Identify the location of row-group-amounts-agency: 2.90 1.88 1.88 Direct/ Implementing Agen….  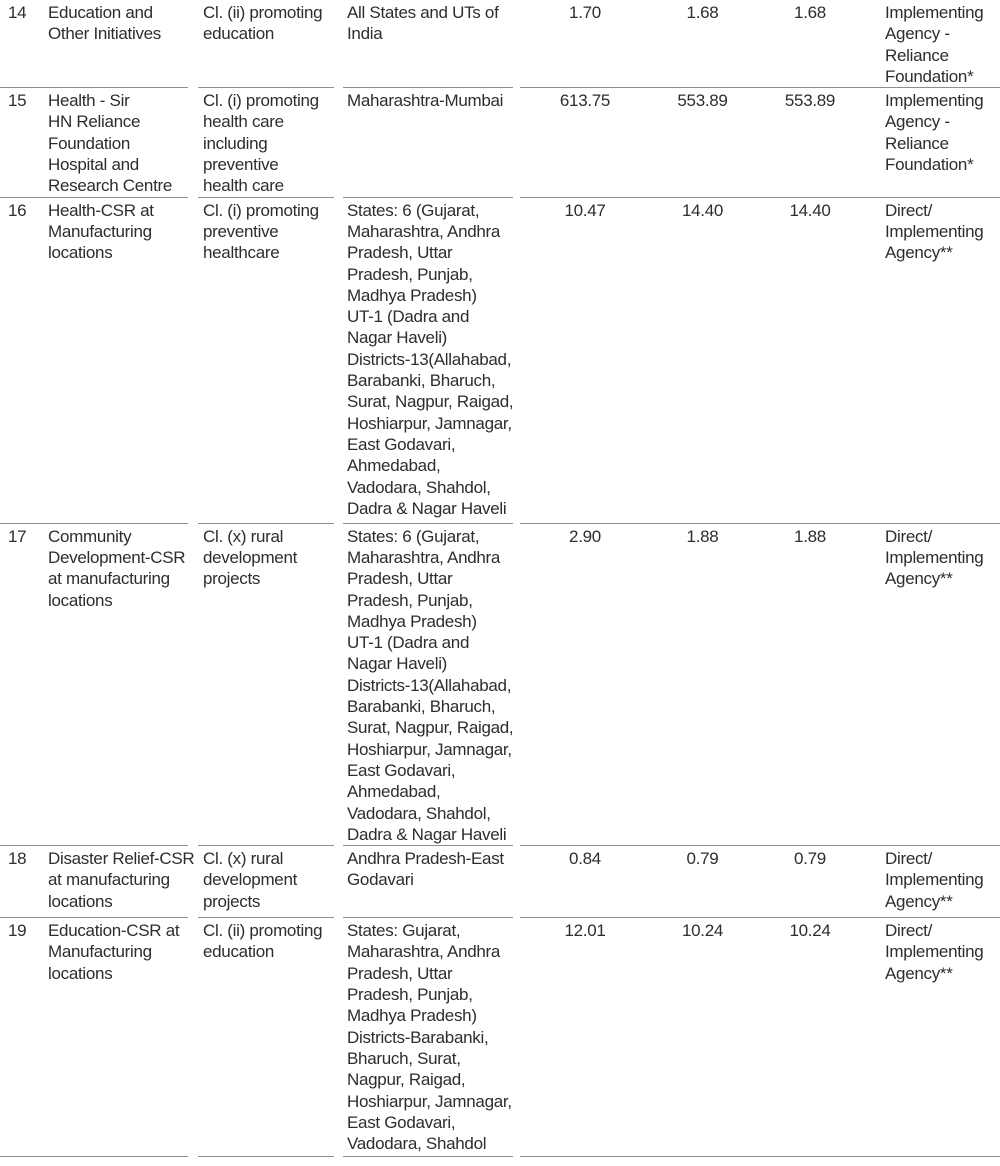
(760, 685).